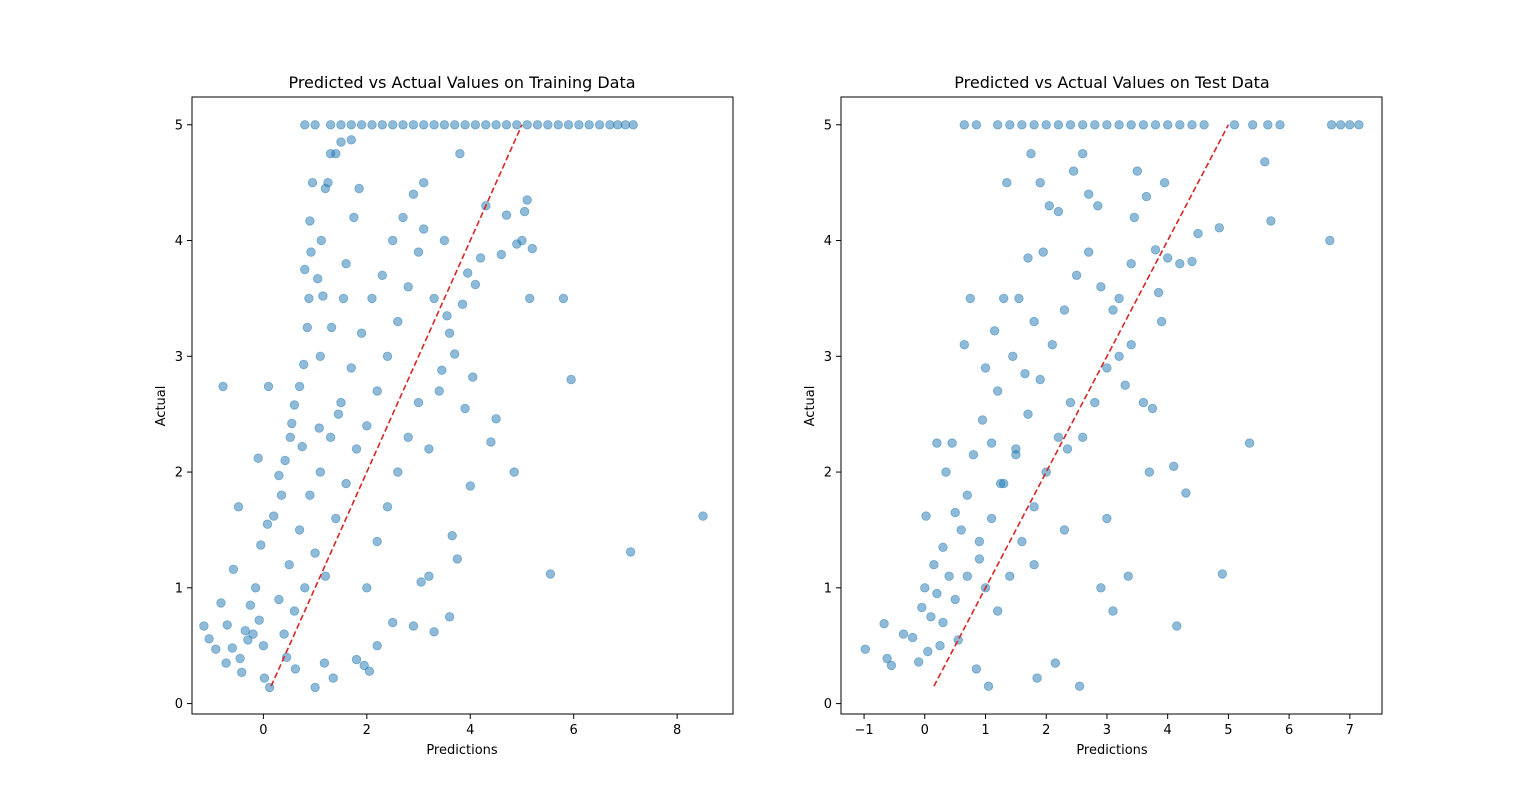  What do you see at coordinates (1289, 730) in the screenshot?
I see `x-tick-label: 6` at bounding box center [1289, 730].